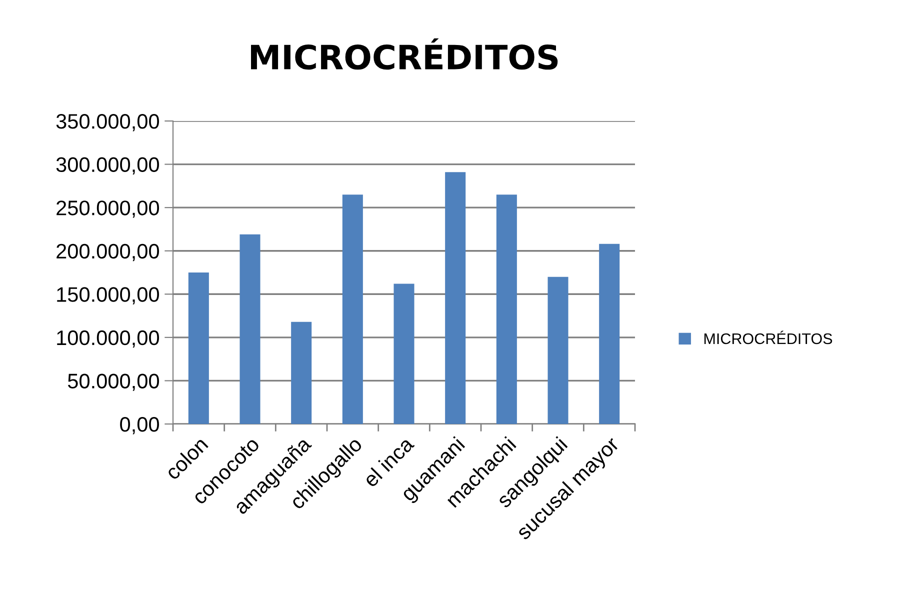  I want to click on y-tick-label: 350.000,00, so click(107, 123).